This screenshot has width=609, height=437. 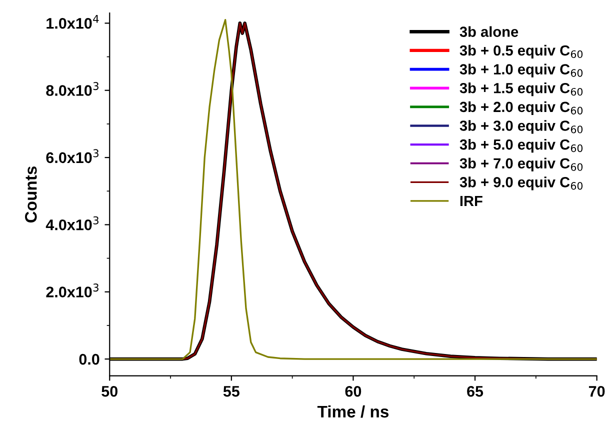 What do you see at coordinates (353, 391) in the screenshot?
I see `x-tick-label: 60` at bounding box center [353, 391].